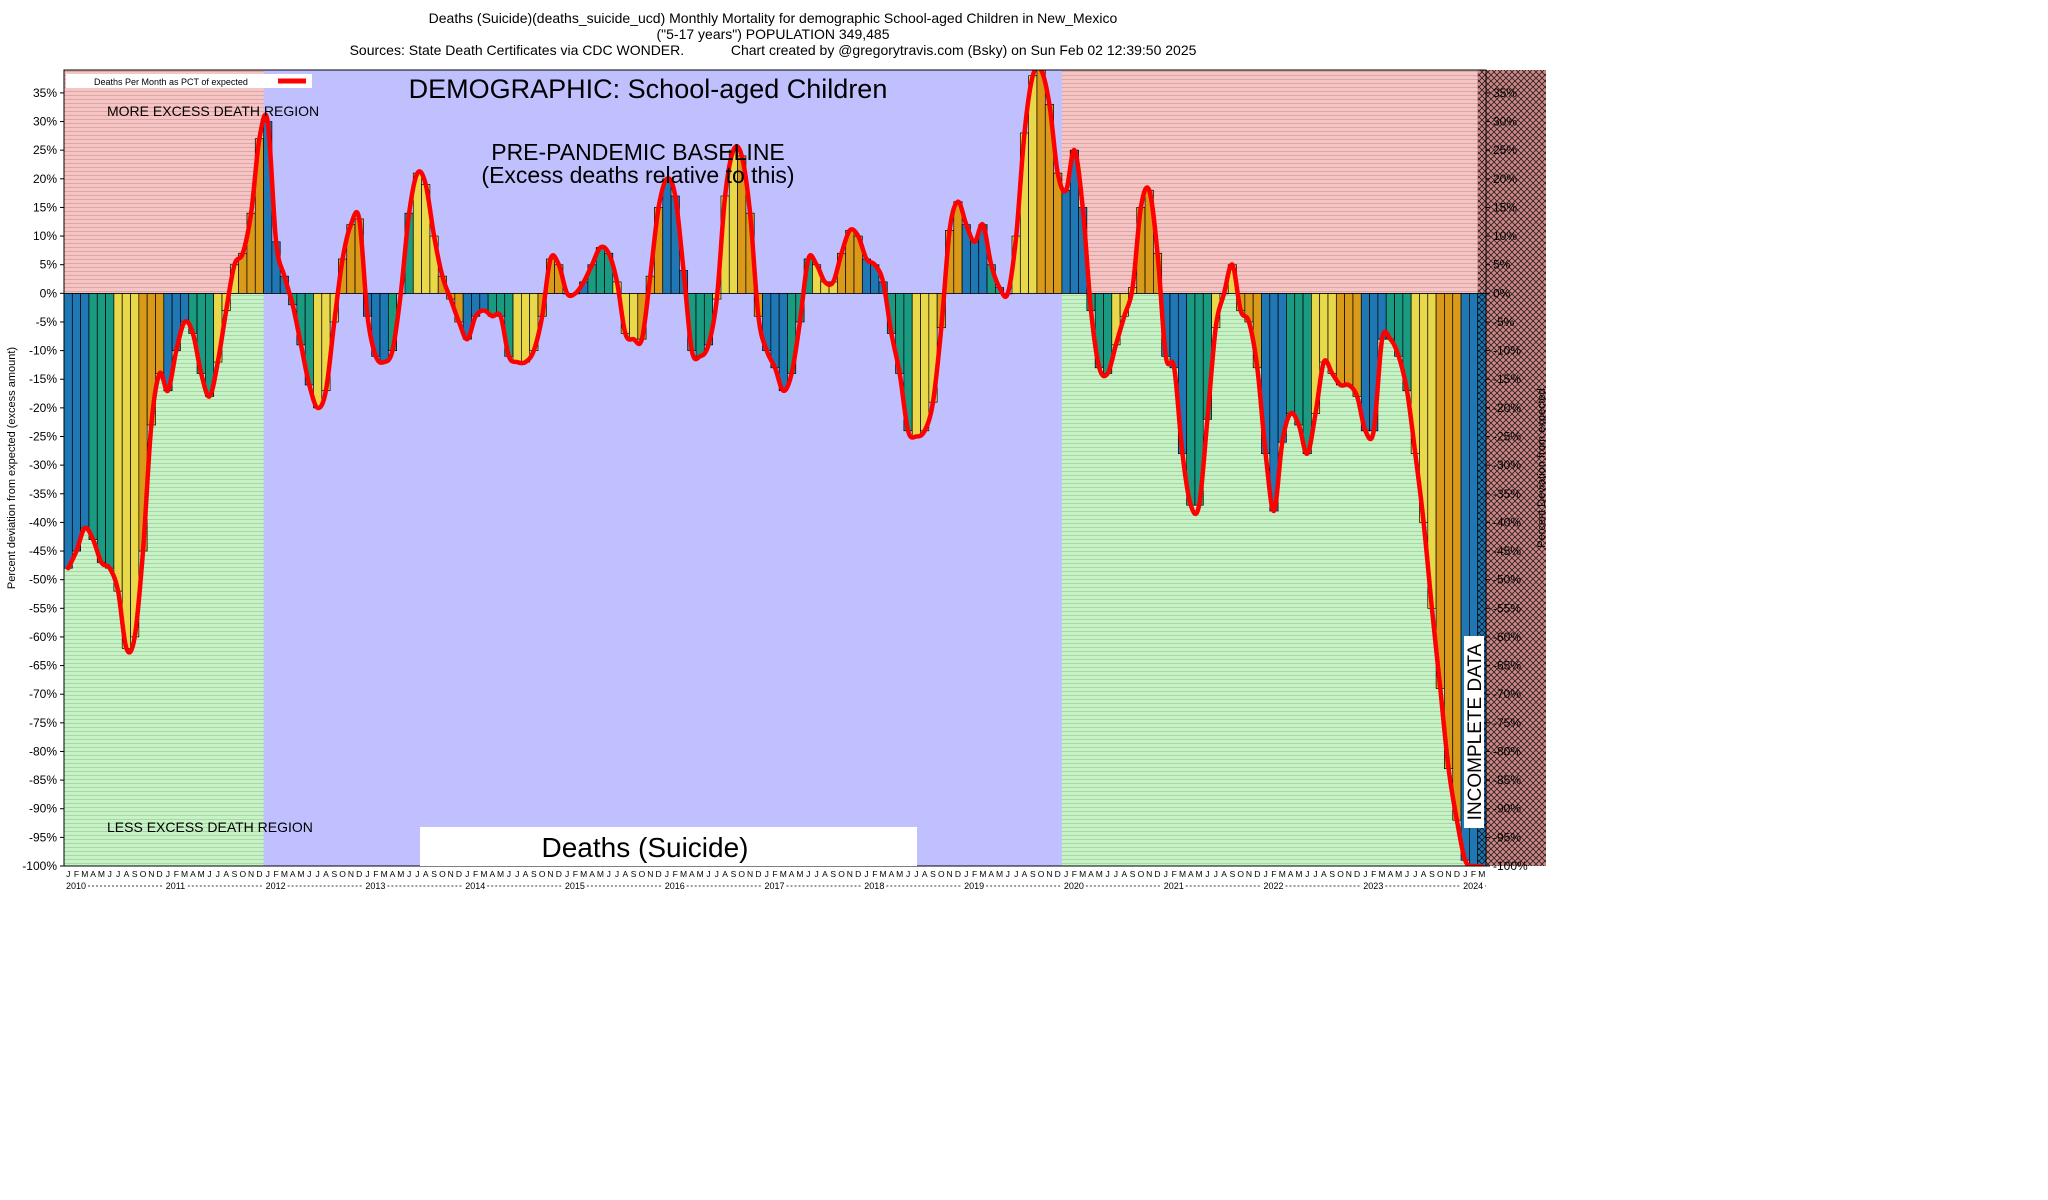 This screenshot has height=1200, width=2048. I want to click on ytick-label-left: -50%, so click(43, 580).